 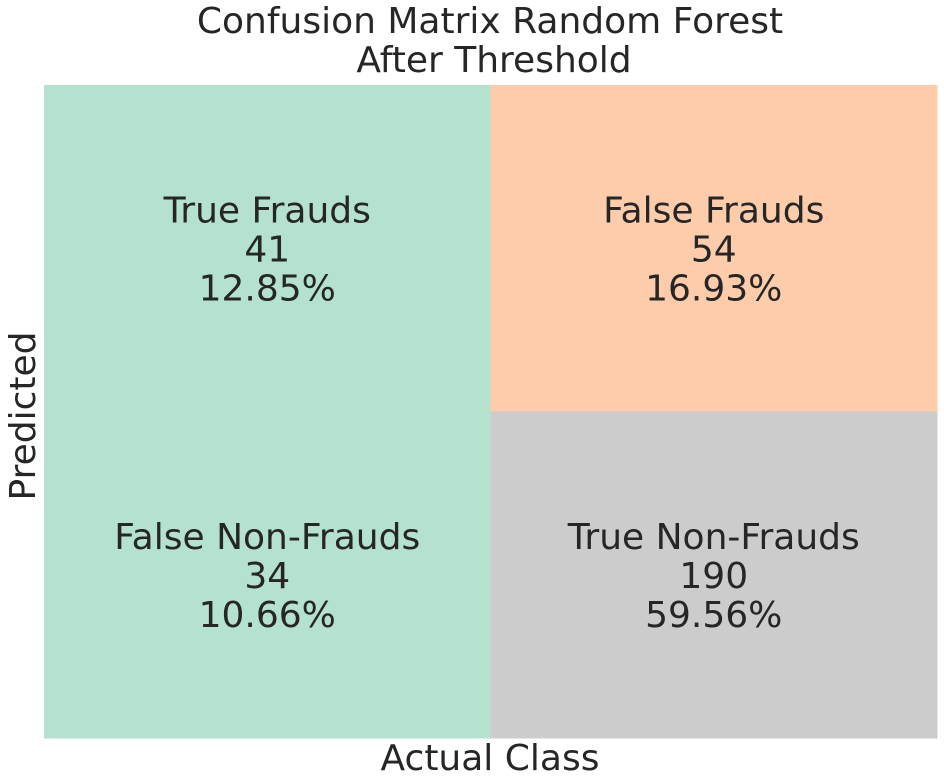 I want to click on heatmap-cell-label: False Non-Frauds, so click(x=267, y=537).